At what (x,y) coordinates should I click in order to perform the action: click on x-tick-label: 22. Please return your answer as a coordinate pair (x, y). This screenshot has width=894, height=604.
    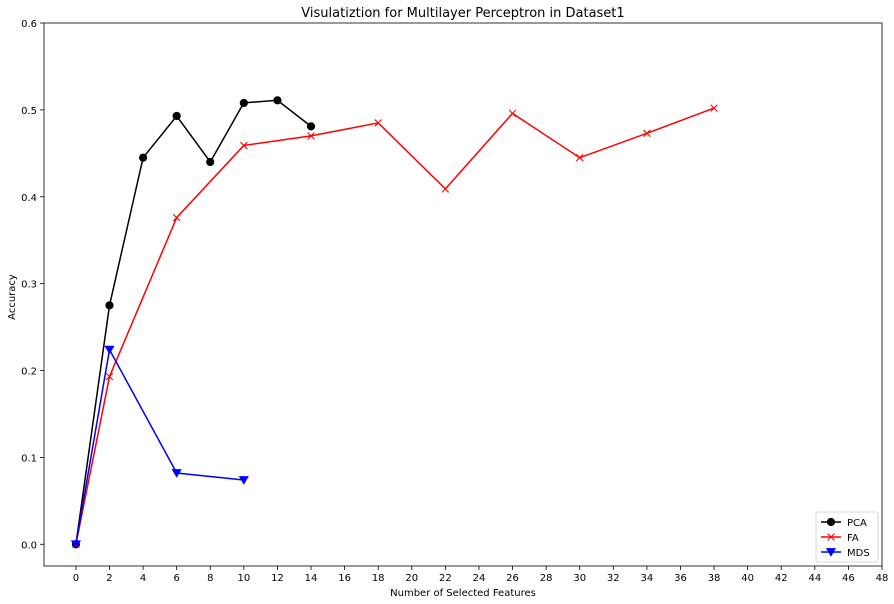
    Looking at the image, I should click on (445, 578).